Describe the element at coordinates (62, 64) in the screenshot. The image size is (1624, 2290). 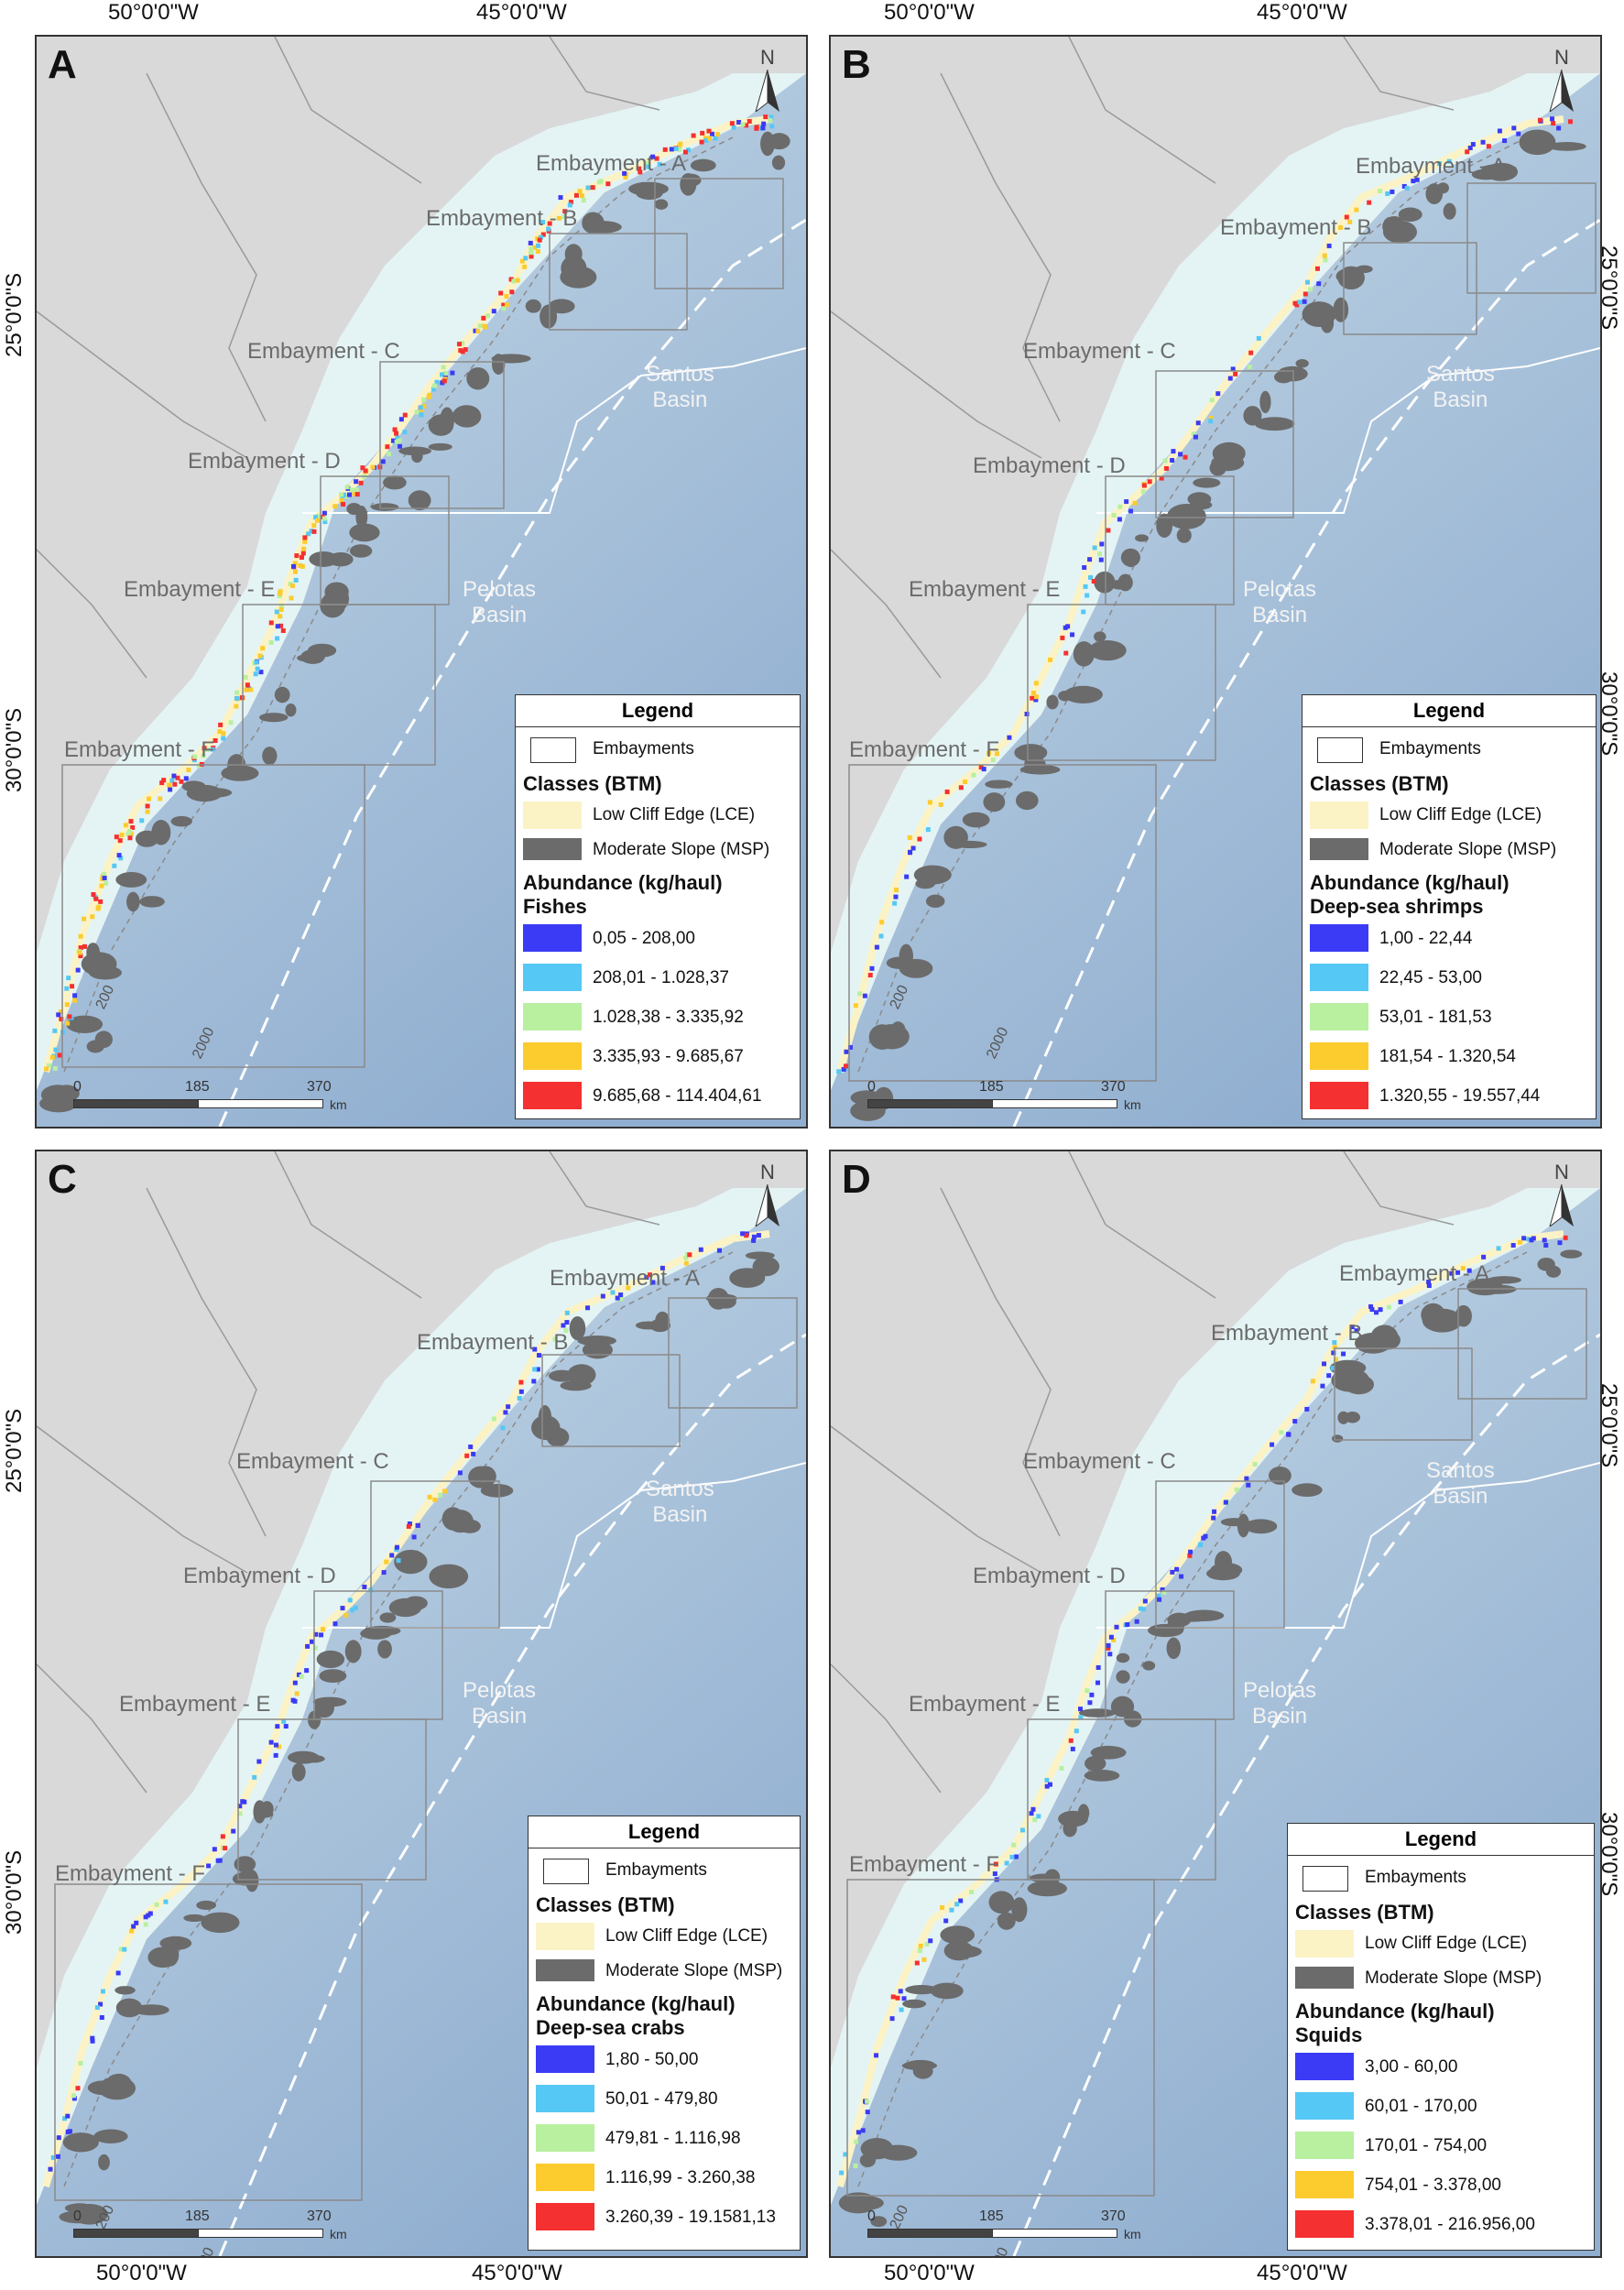
I see `panel-label: A` at that location.